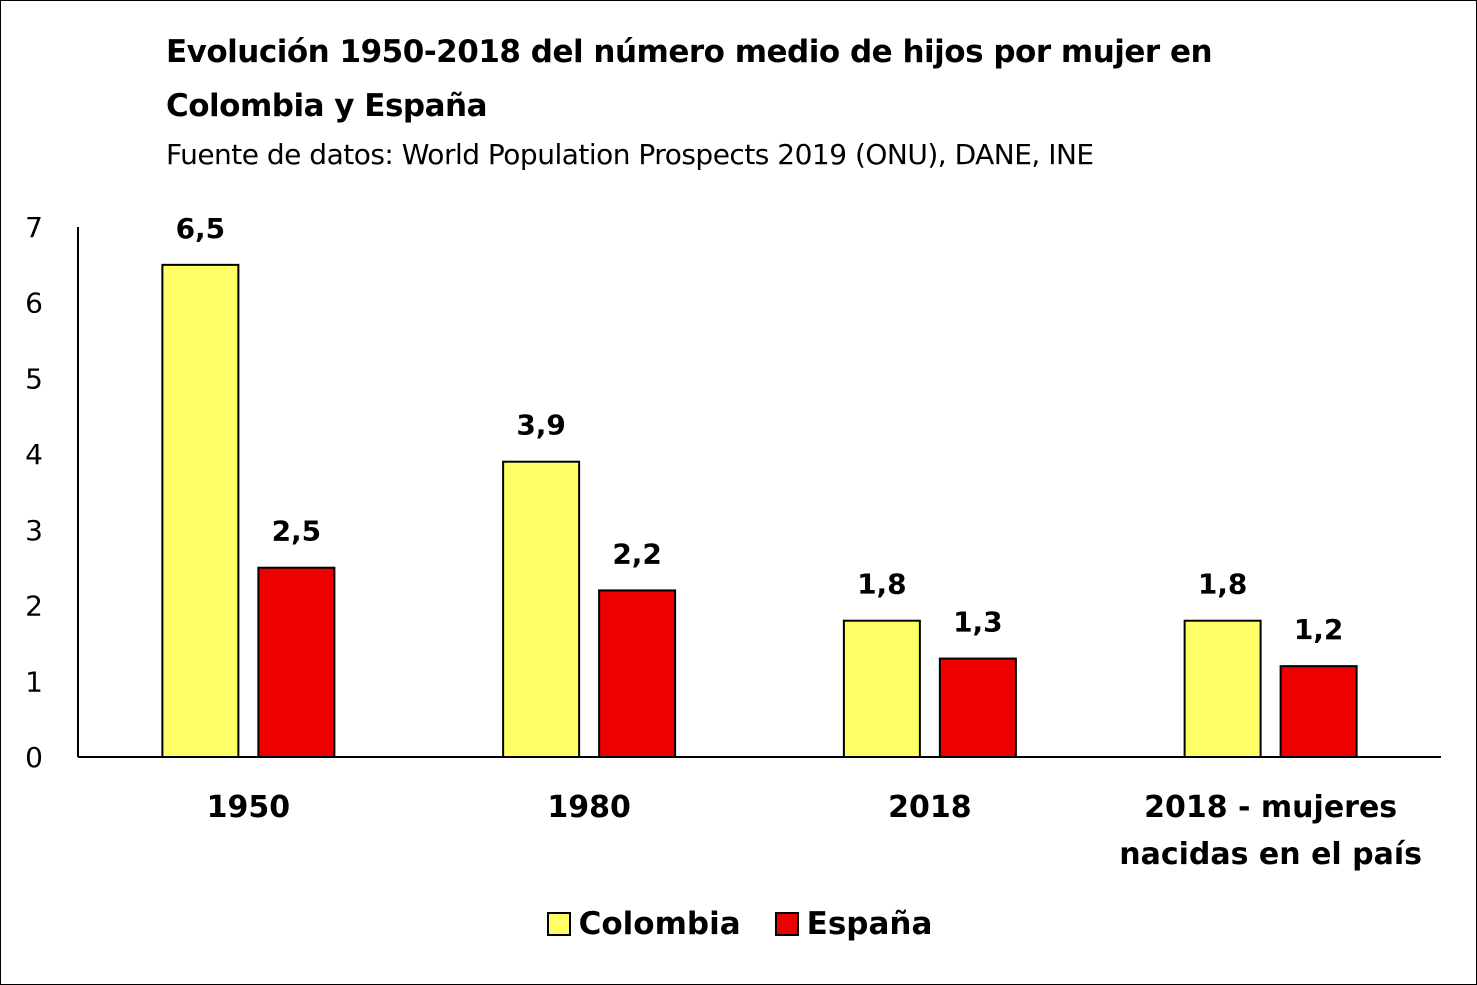 The width and height of the screenshot is (1477, 985). Describe the element at coordinates (541, 425) in the screenshot. I see `data-label: 3,9` at that location.